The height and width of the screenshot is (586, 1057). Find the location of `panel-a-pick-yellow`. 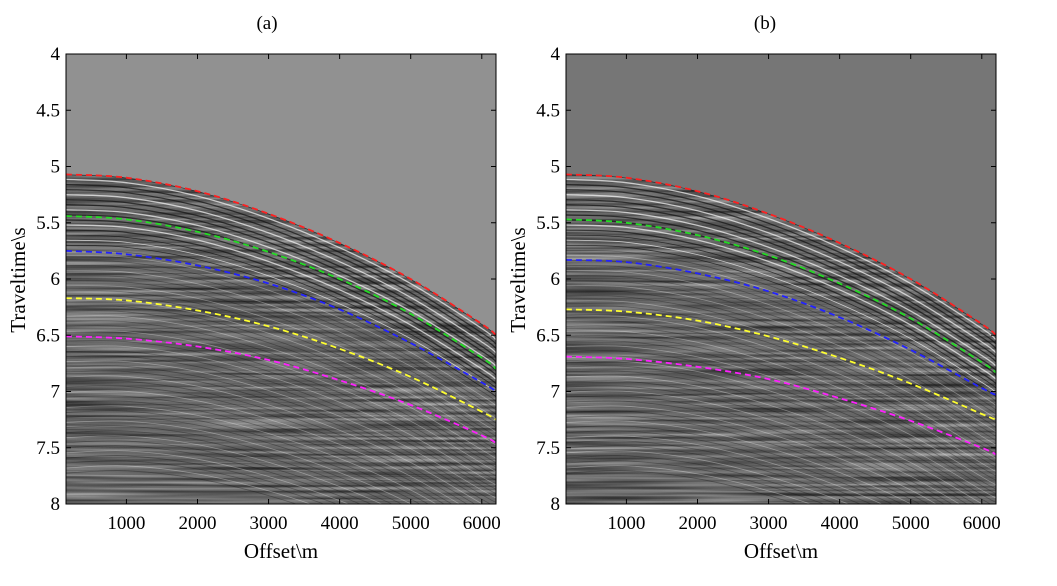

panel-a-pick-yellow is located at coordinates (281, 359).